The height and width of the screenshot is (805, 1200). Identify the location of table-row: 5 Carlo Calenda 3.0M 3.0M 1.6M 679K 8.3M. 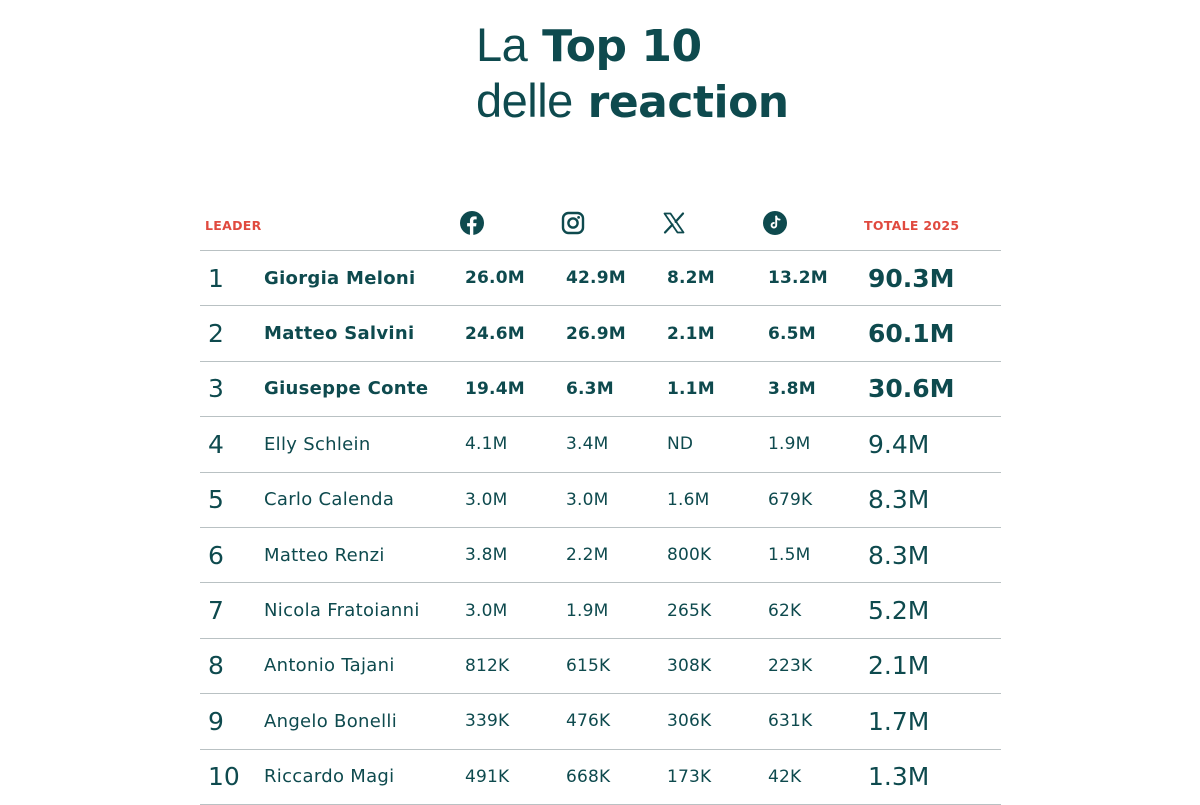
(600, 500).